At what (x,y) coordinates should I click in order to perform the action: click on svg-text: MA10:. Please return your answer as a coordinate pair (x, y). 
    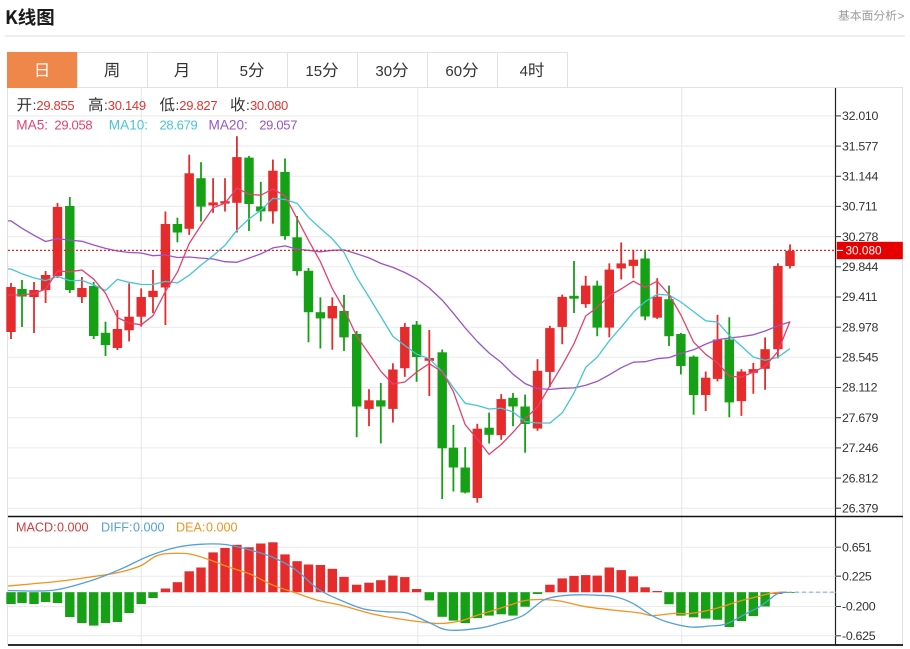
    Looking at the image, I should click on (128, 125).